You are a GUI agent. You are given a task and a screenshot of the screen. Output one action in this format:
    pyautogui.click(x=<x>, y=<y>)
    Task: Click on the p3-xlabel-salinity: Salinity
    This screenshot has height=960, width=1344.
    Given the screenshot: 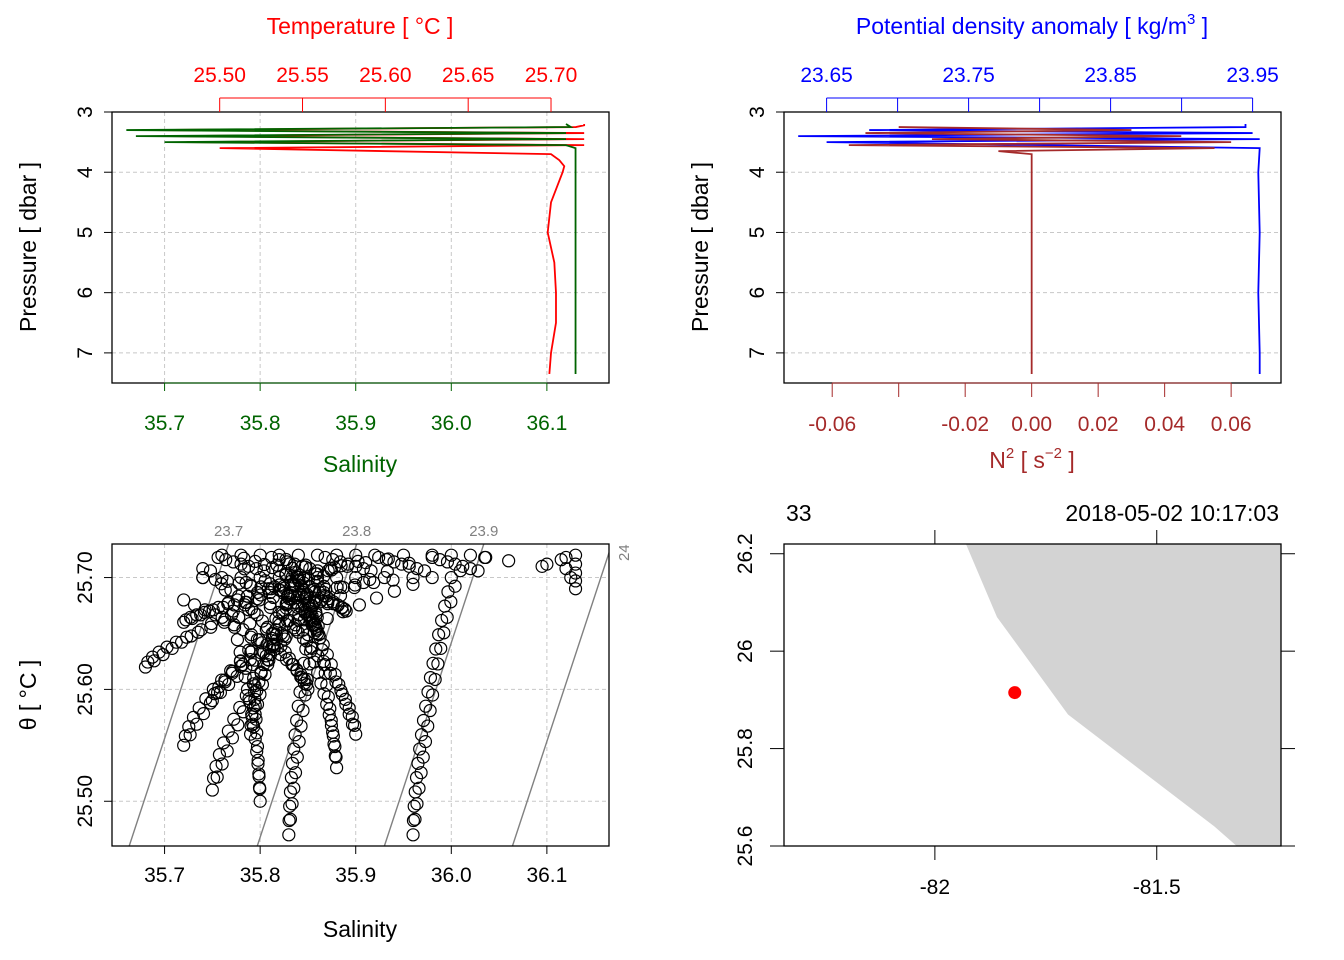 What is the action you would take?
    pyautogui.click(x=360, y=929)
    